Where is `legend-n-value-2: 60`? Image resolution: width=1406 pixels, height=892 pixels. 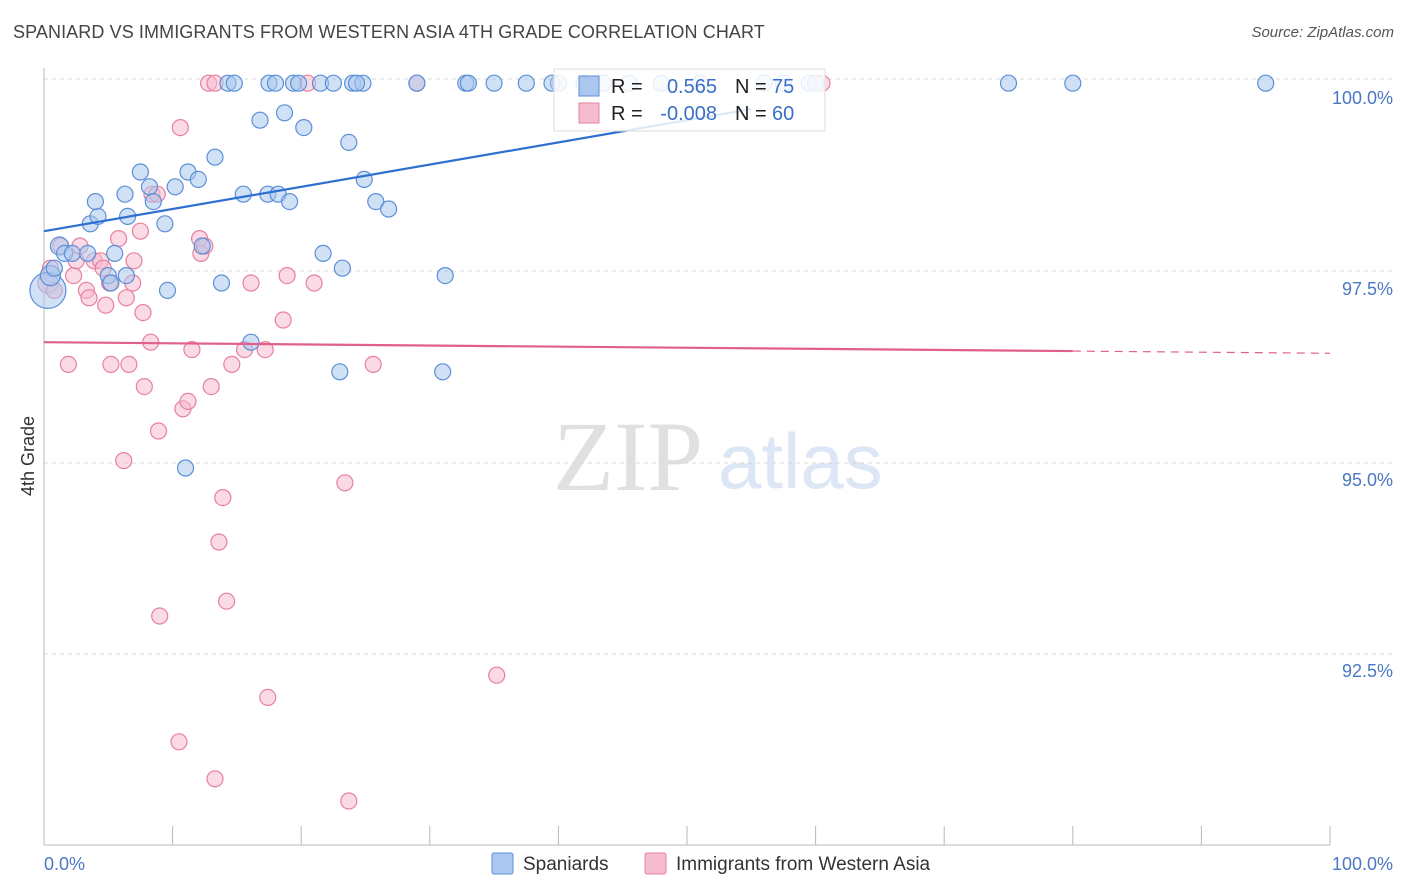
legend-n-value-2: 60 is located at coordinates (783, 114).